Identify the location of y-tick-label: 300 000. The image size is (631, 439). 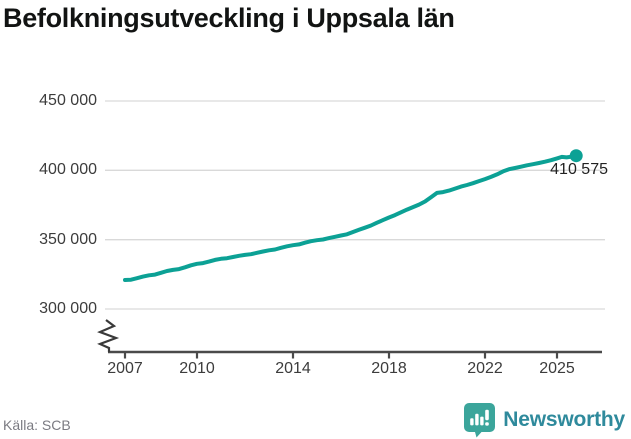
(68, 308).